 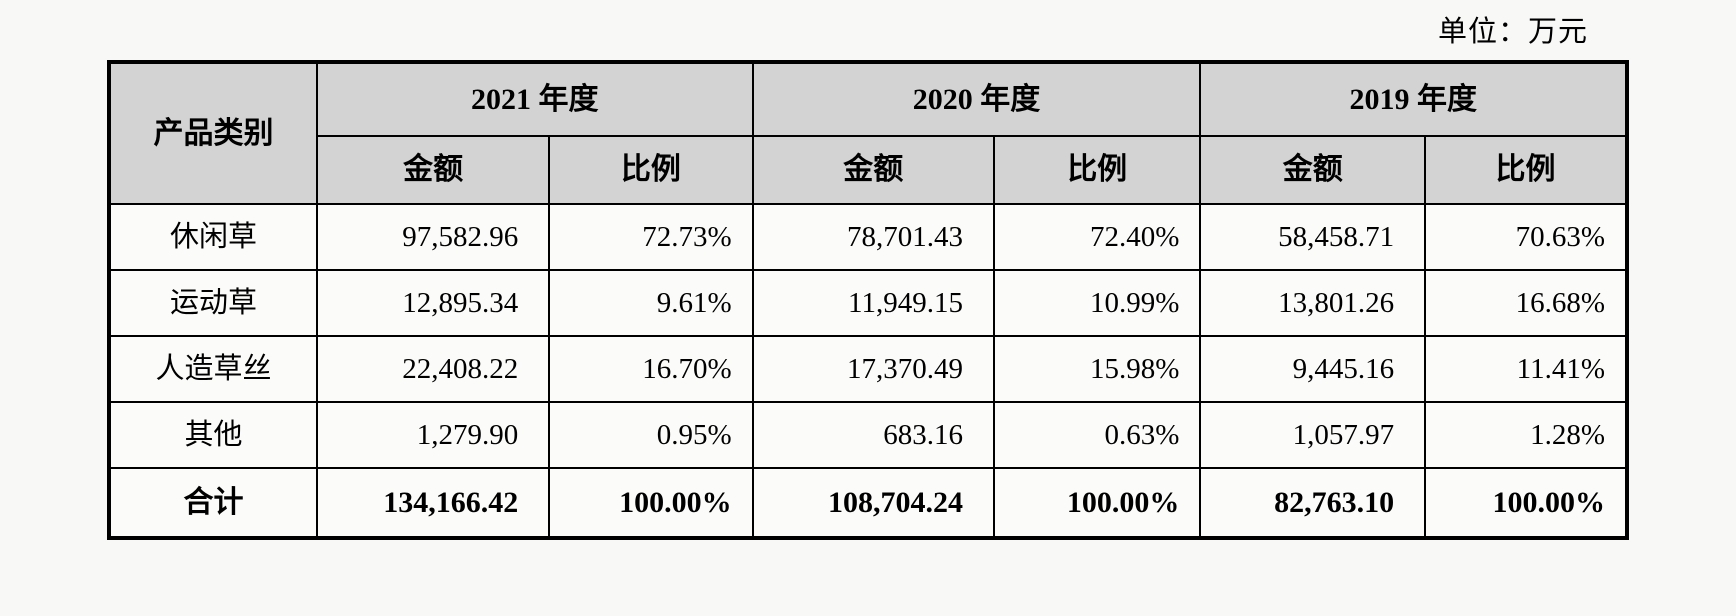 I want to click on header-amount-2020: 金额, so click(x=873, y=170).